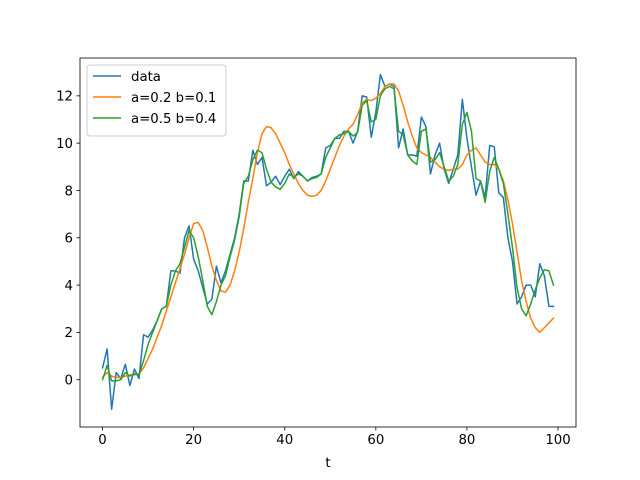  I want to click on legend: data a=0.2 b=0.1 a=0.5 b=0.4, so click(156, 100).